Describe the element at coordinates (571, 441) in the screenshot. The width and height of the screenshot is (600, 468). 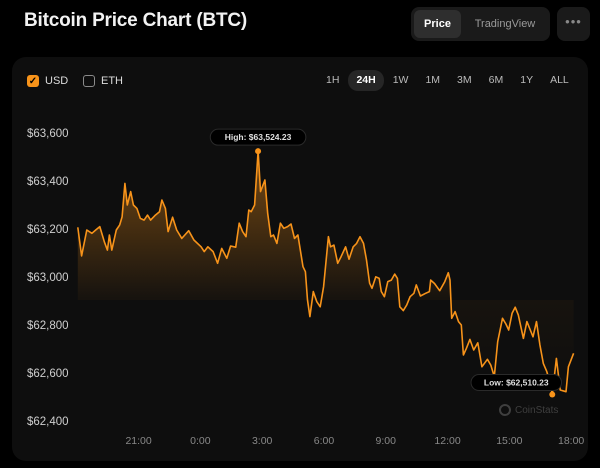
I see `x-tick-label: 18:00` at that location.